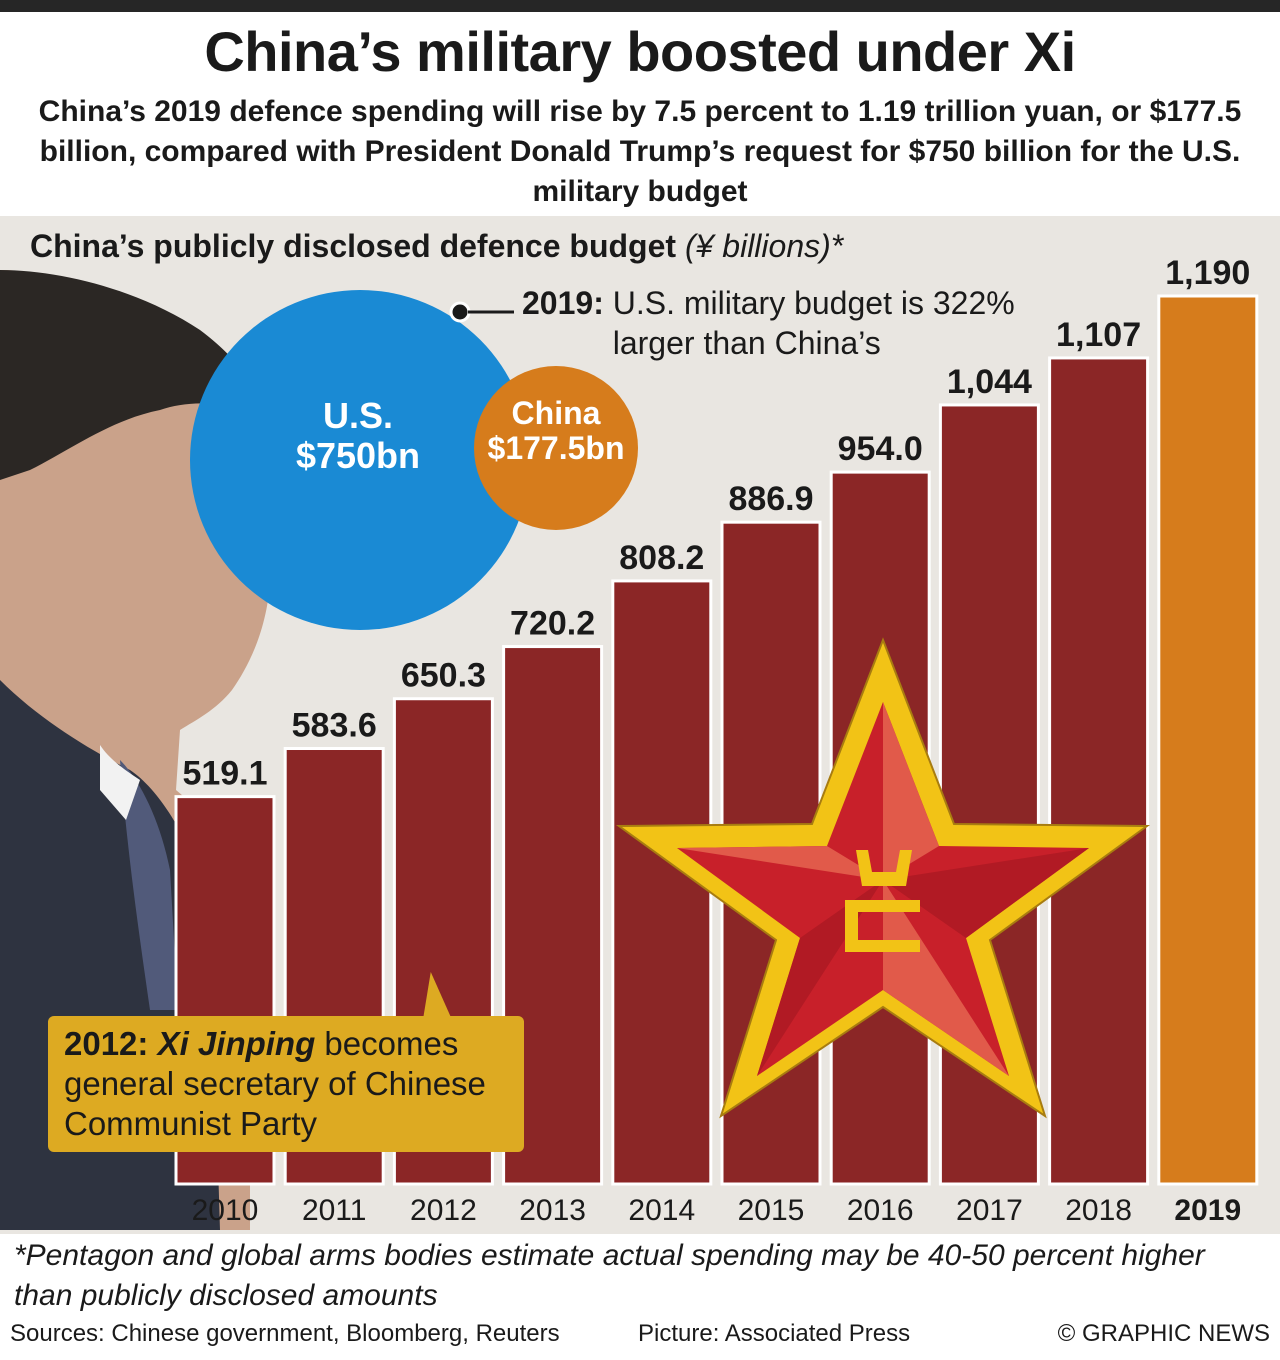  I want to click on comparison-circles, so click(414, 460).